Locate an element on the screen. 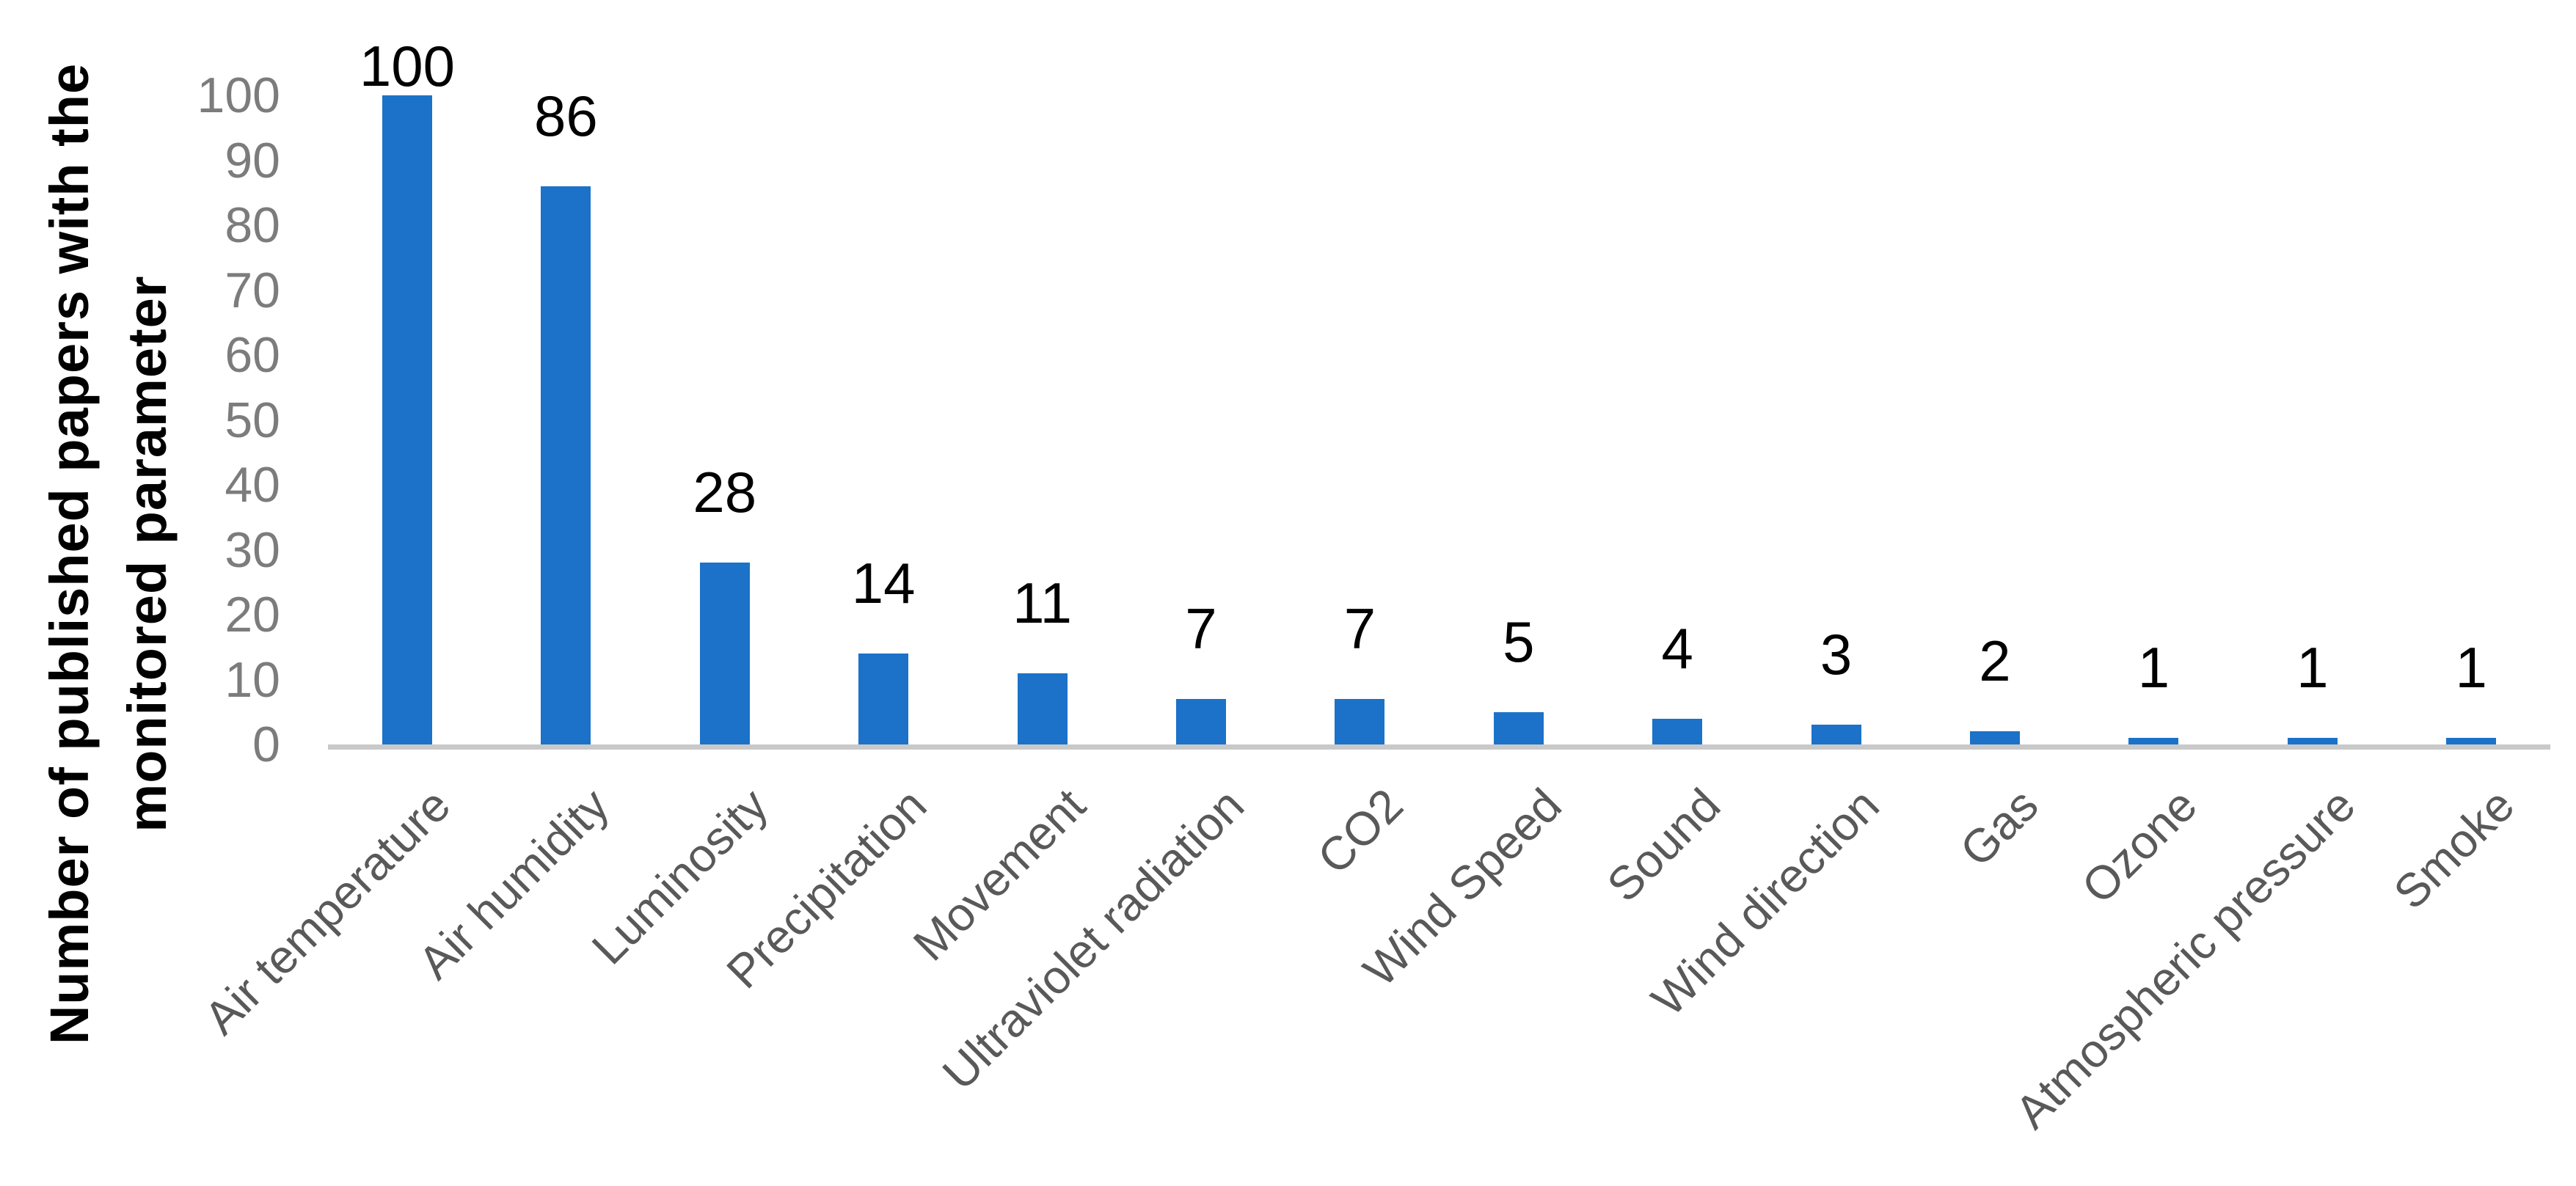  bar-value-label-air-humidity: 86 is located at coordinates (566, 115).